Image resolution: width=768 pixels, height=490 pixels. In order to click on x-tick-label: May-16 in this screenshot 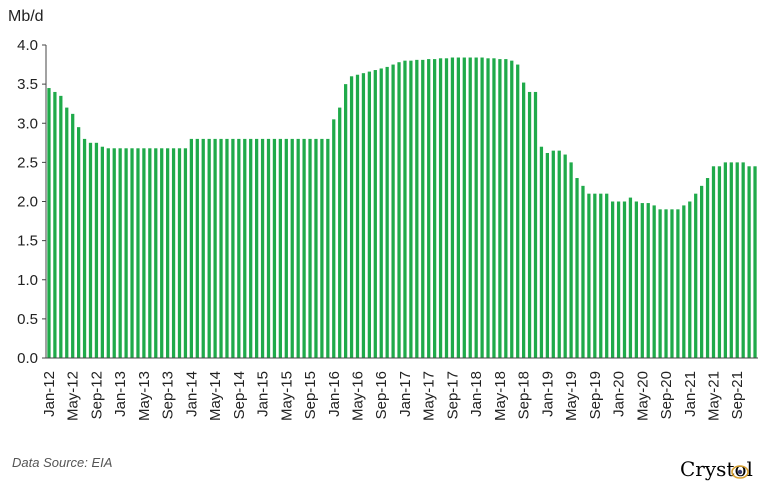, I will do `click(358, 396)`.